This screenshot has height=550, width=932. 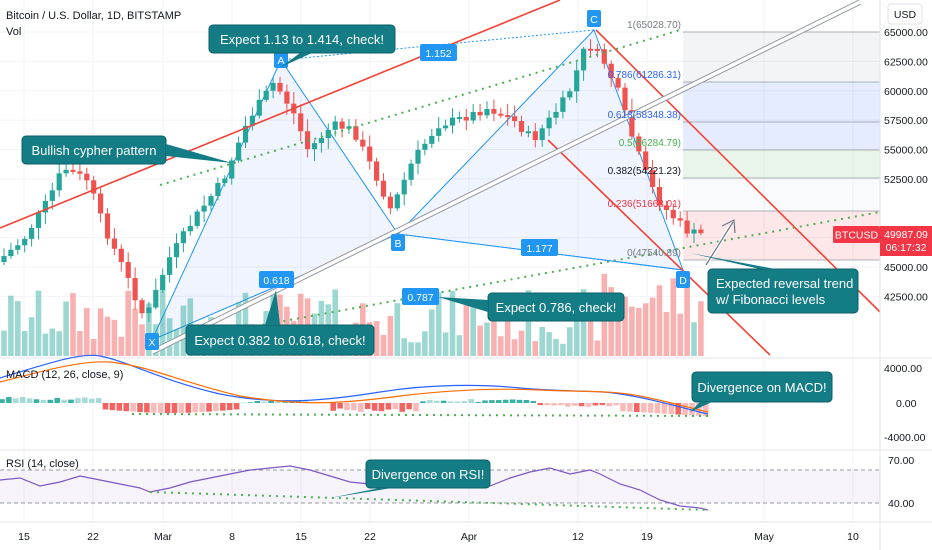 What do you see at coordinates (438, 54) in the screenshot?
I see `ratio-1152: 1.152` at bounding box center [438, 54].